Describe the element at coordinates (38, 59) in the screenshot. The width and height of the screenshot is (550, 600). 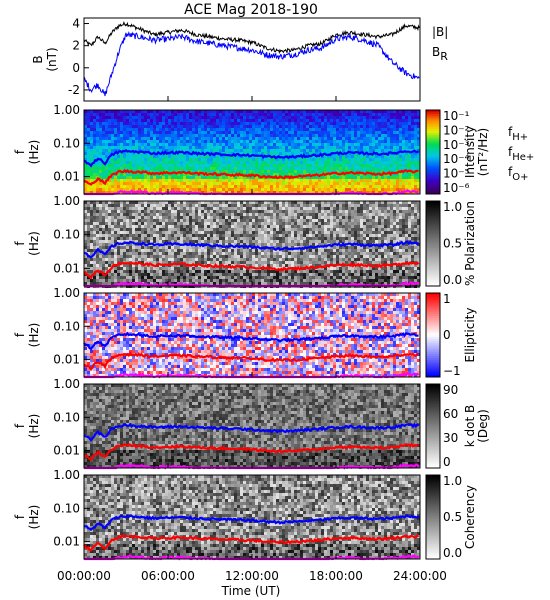
I see `panel-b-ylabel: B` at that location.